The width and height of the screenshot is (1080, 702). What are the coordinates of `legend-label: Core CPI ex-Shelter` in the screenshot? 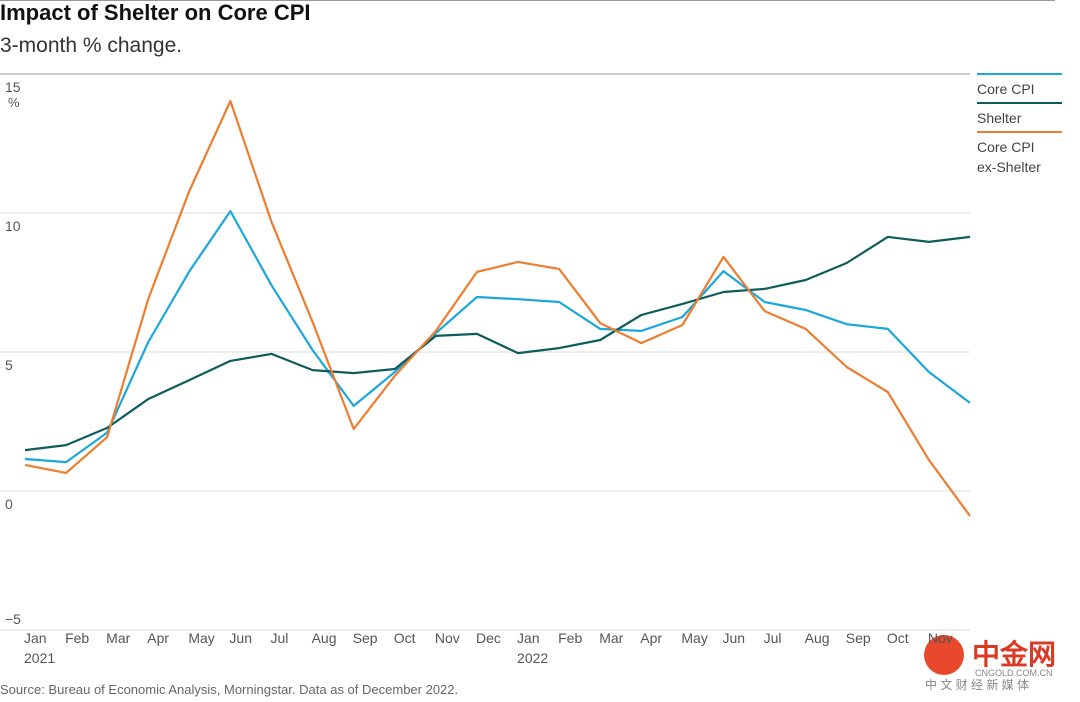 It's located at (1009, 157).